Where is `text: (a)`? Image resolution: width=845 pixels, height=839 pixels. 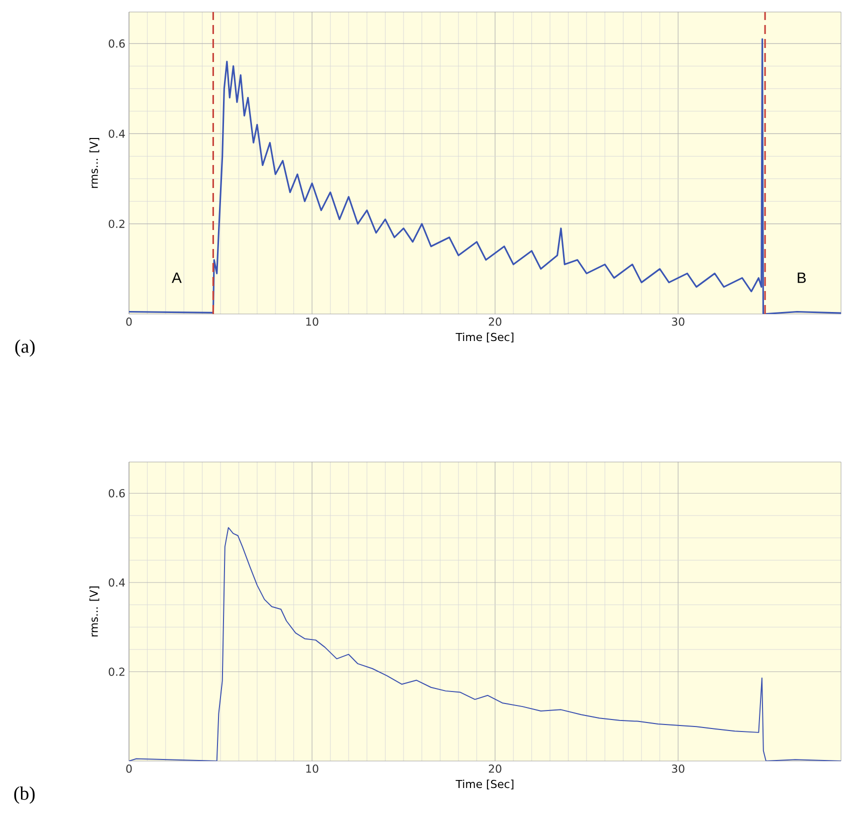 text: (a) is located at coordinates (25, 348).